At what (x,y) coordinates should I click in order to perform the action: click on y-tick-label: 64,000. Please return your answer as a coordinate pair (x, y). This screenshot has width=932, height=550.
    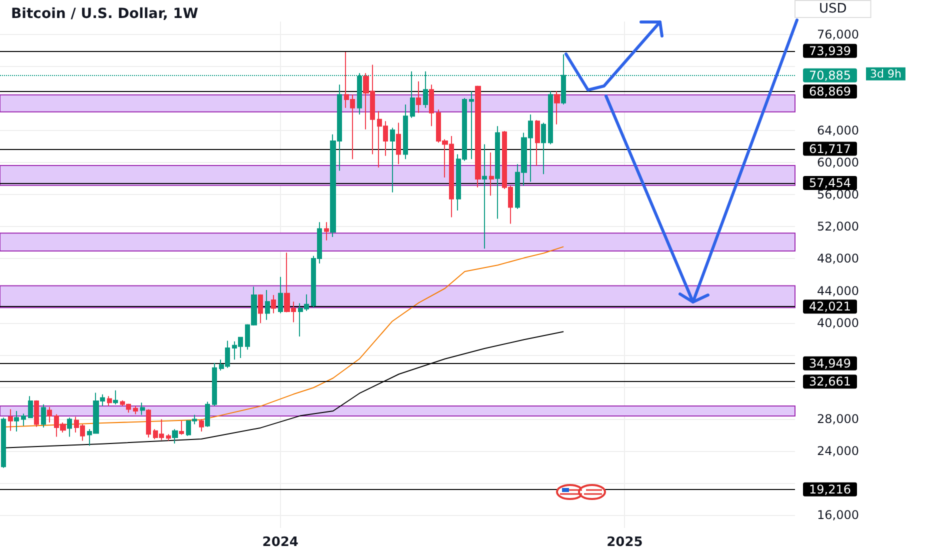
    Looking at the image, I should click on (838, 130).